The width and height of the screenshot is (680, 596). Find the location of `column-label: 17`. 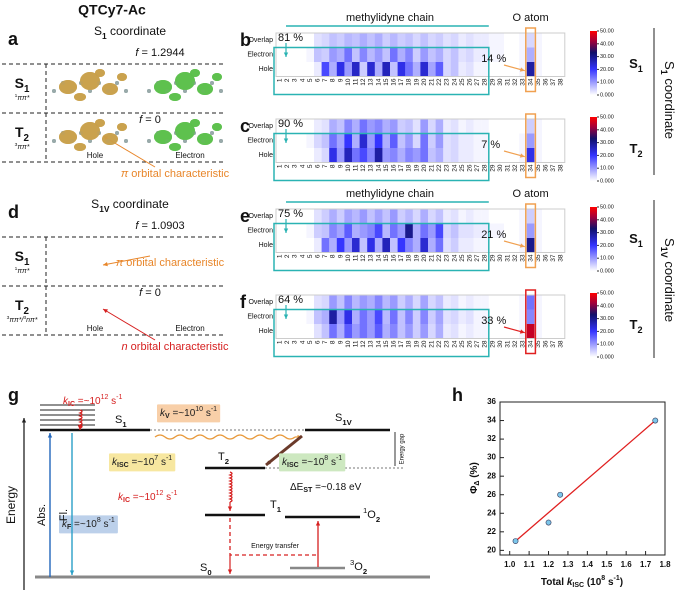

column-label: 17 is located at coordinates (401, 344).